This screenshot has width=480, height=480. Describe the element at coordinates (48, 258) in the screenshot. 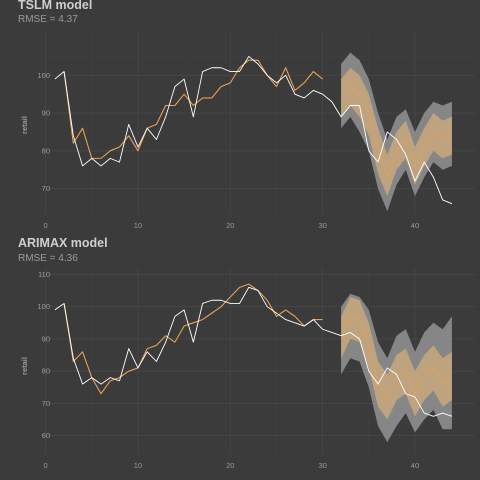

I see `panel-subtitle: RMSE = 4.36` at that location.